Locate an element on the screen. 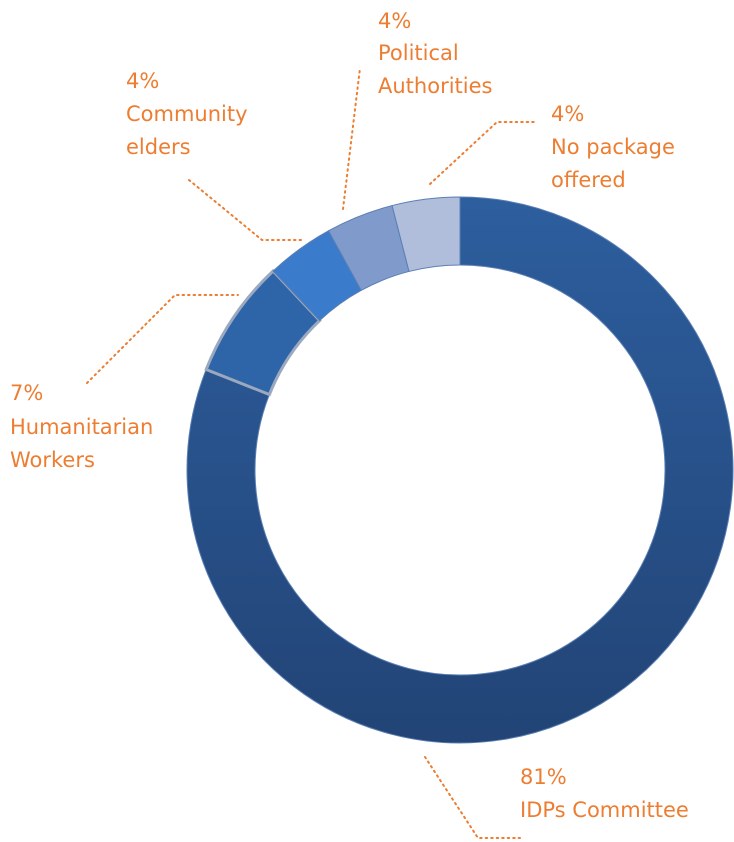 Image resolution: width=734 pixels, height=842 pixels. label-political-authorities: 4% Political Authorities is located at coordinates (435, 53).